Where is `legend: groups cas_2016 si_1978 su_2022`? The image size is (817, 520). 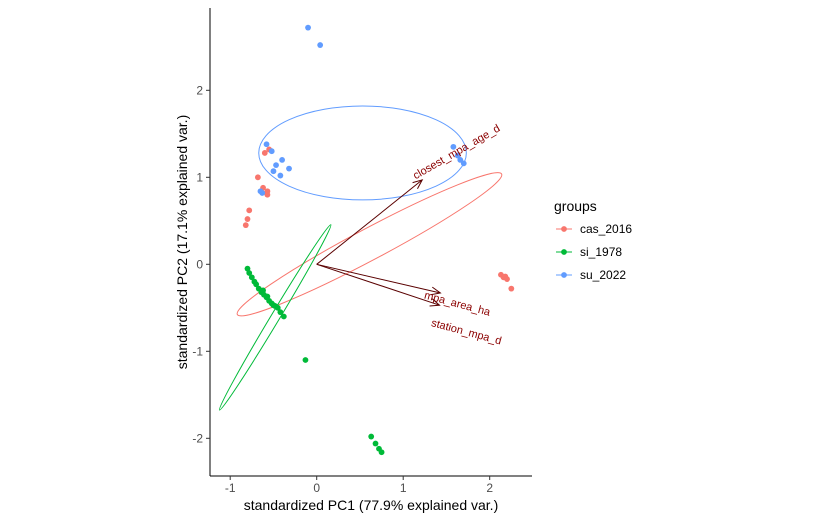 legend: groups cas_2016 si_1978 su_2022 is located at coordinates (593, 240).